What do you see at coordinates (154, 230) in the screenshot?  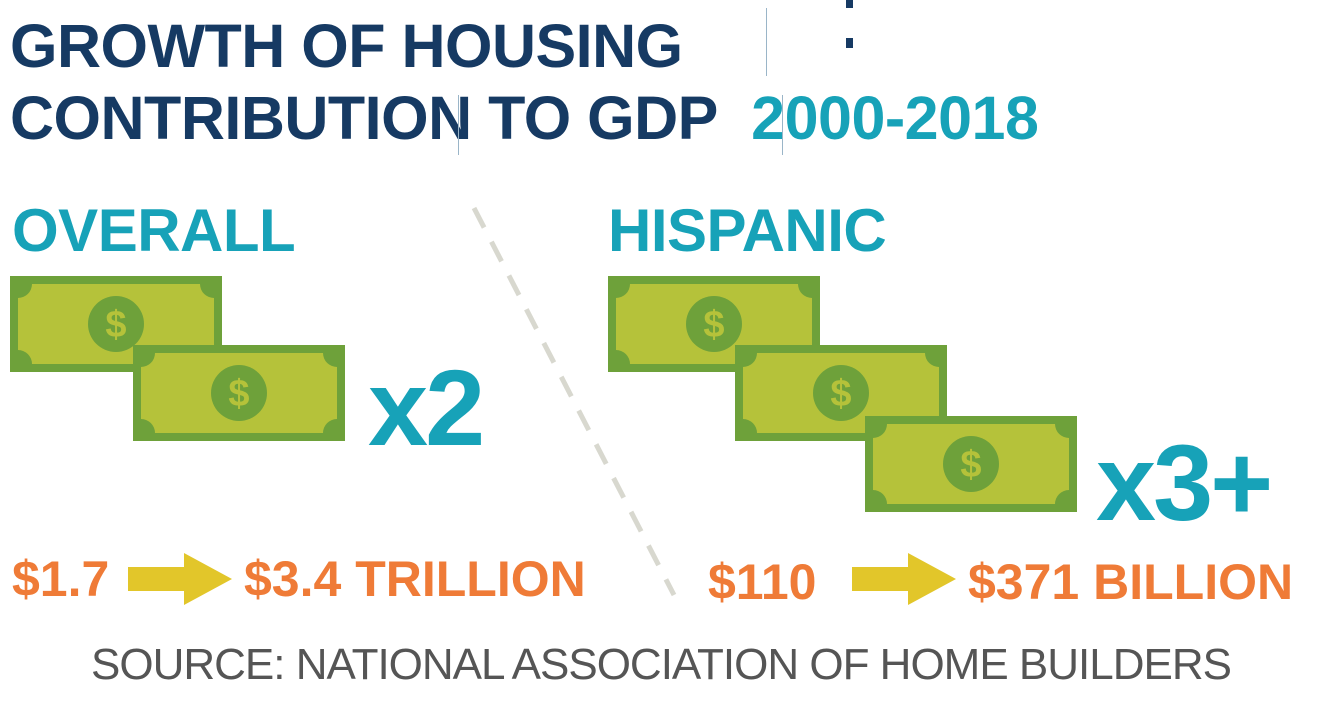 I see `overall-heading: OVERALL` at bounding box center [154, 230].